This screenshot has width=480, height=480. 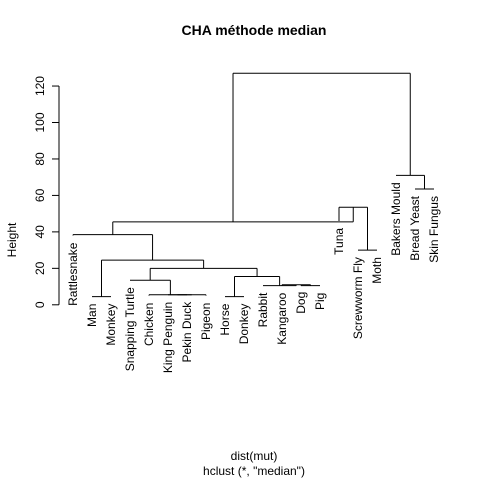 I want to click on leaf-label: Pigeon, so click(x=206, y=321).